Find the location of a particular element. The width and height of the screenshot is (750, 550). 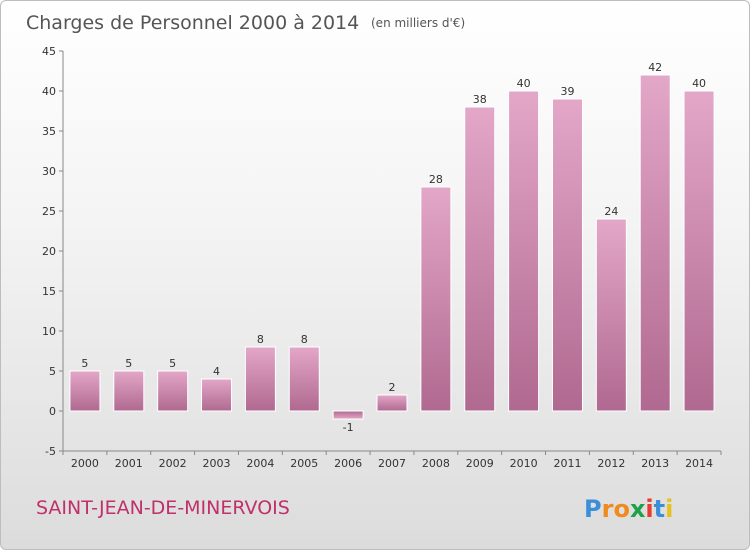

logo-letter: o is located at coordinates (621, 509).